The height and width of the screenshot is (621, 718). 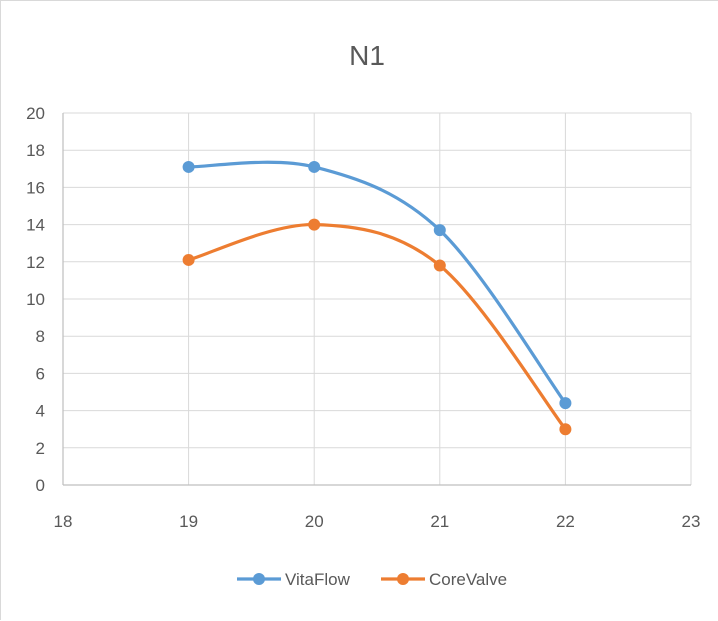 I want to click on y-tick-label: 8, so click(x=40, y=336).